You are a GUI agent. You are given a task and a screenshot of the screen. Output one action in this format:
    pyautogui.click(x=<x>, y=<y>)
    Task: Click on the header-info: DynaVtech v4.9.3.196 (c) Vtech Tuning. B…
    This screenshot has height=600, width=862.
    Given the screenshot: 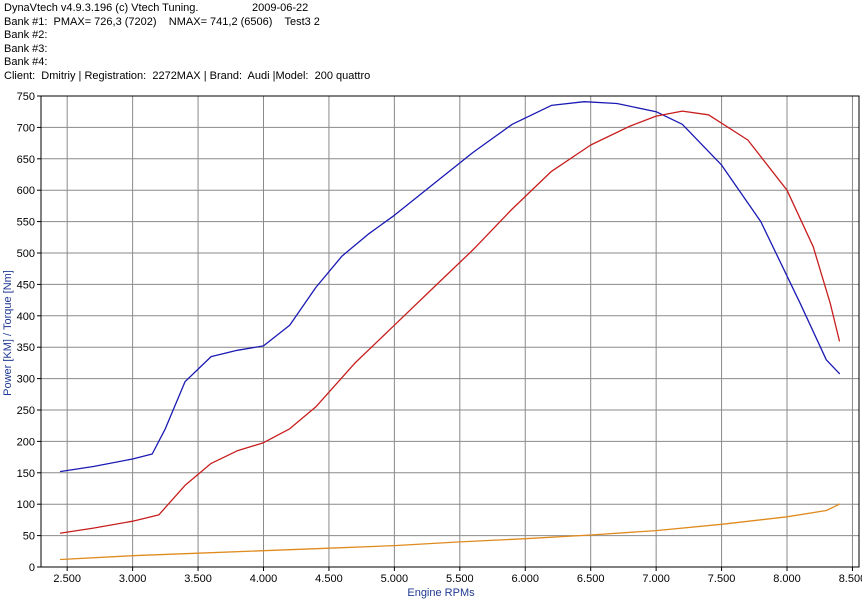 What is the action you would take?
    pyautogui.click(x=187, y=42)
    